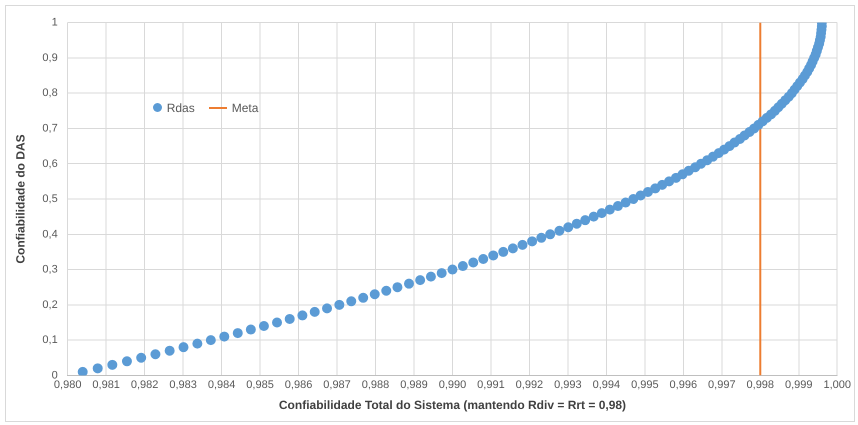 The width and height of the screenshot is (858, 425). Describe the element at coordinates (144, 385) in the screenshot. I see `x-tick-label: 0,982` at that location.